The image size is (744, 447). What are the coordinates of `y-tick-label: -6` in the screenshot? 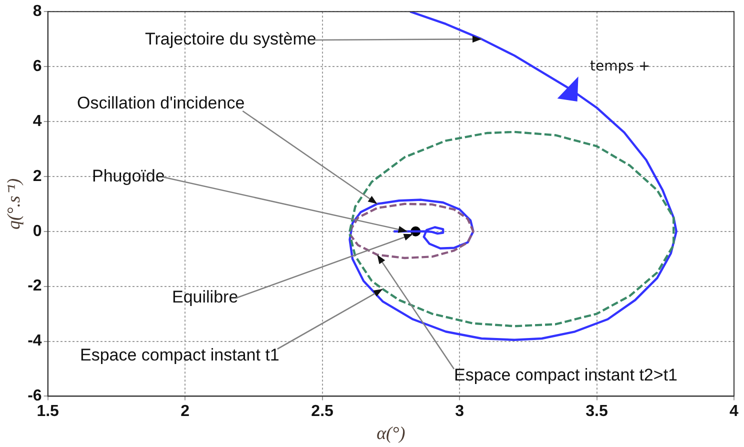 It's located at (35, 396).